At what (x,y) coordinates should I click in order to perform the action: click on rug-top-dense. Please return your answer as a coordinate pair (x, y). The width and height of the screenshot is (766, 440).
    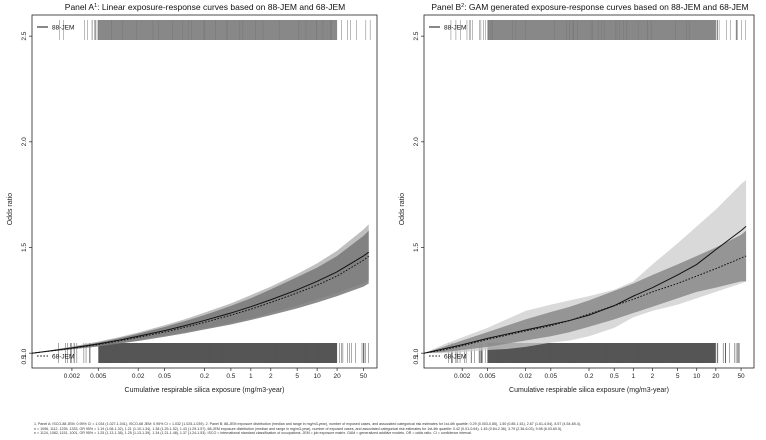
    Looking at the image, I should click on (218, 30).